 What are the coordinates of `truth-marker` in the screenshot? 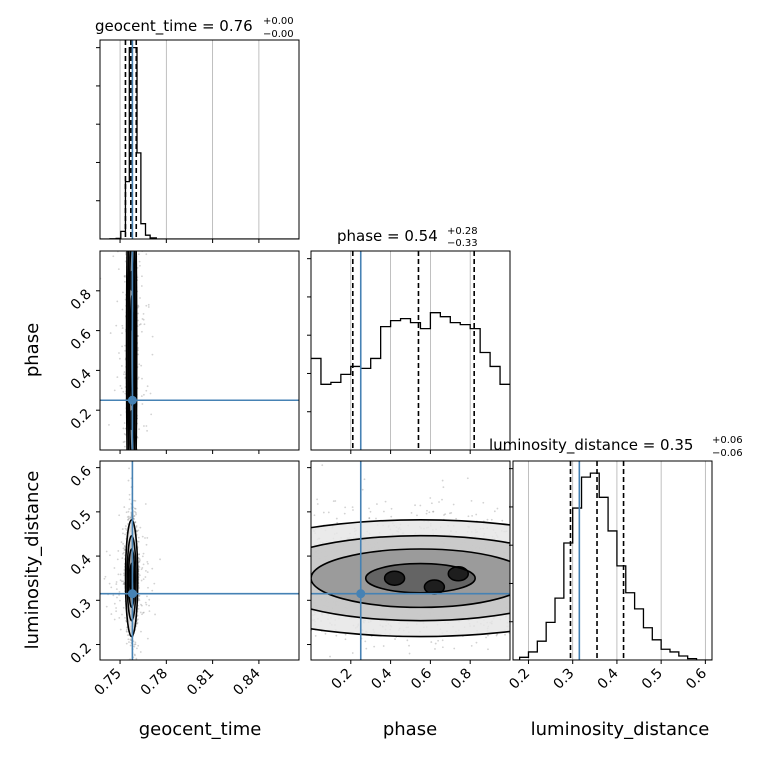 It's located at (132, 400).